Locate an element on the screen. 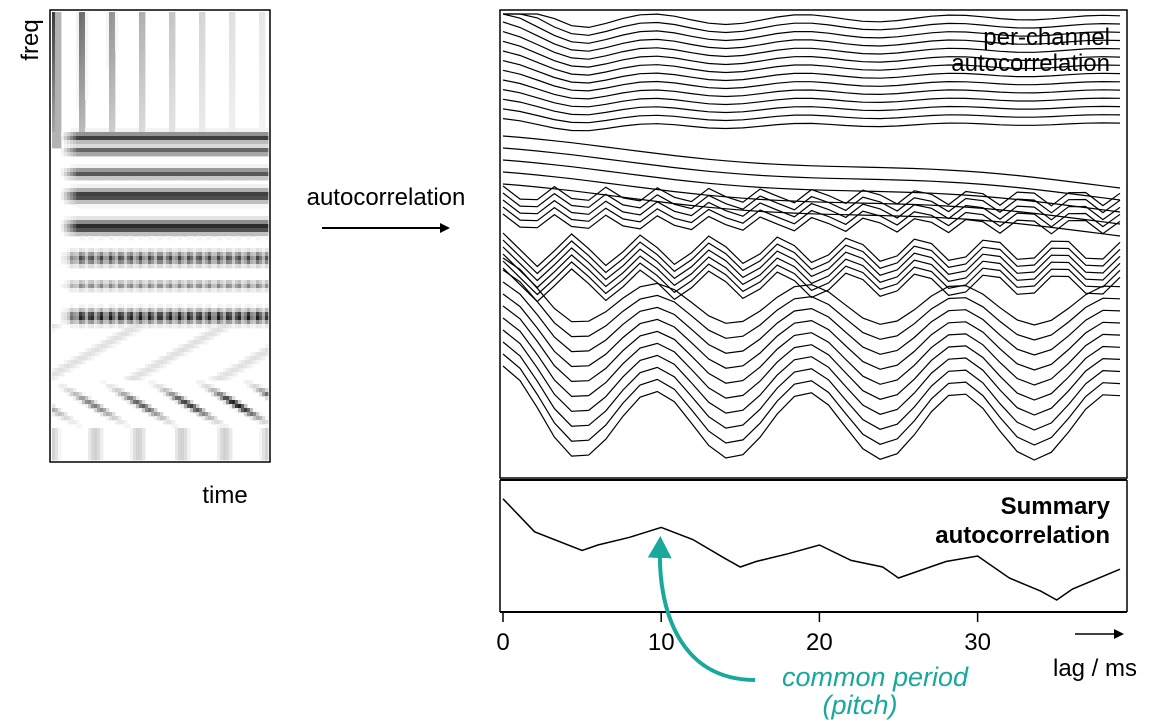 The width and height of the screenshot is (1154, 726). spectrogram-frame is located at coordinates (160, 236).